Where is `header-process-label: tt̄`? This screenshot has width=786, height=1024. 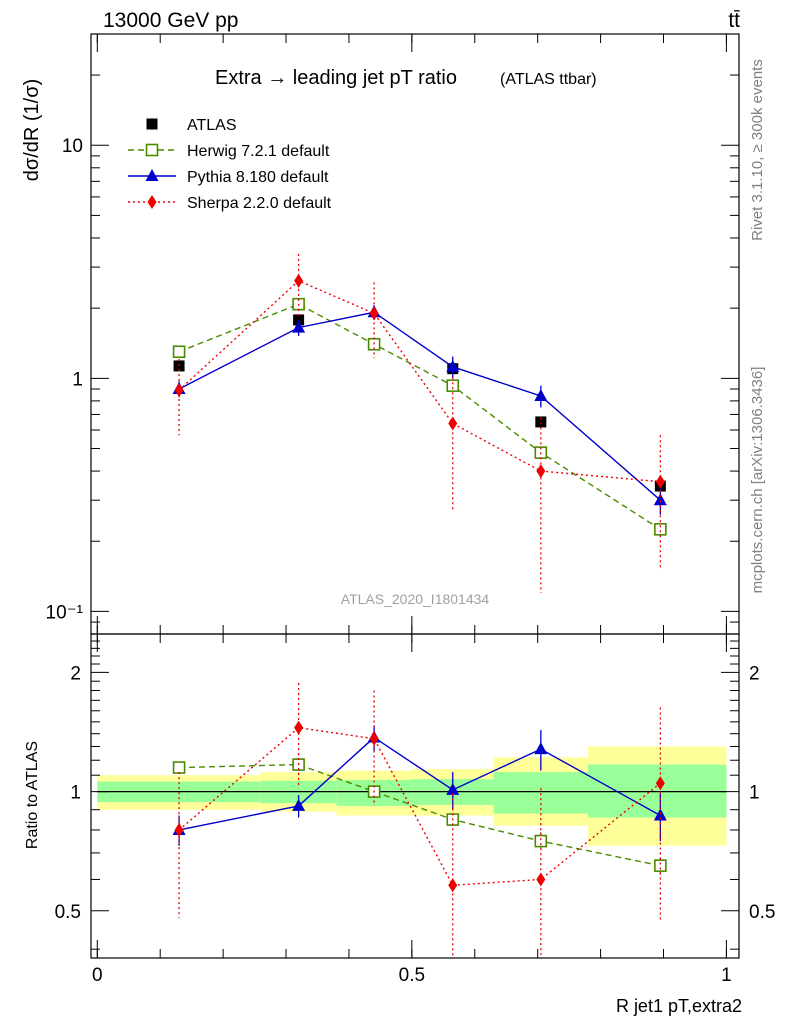
header-process-label: tt̄ is located at coordinates (734, 20).